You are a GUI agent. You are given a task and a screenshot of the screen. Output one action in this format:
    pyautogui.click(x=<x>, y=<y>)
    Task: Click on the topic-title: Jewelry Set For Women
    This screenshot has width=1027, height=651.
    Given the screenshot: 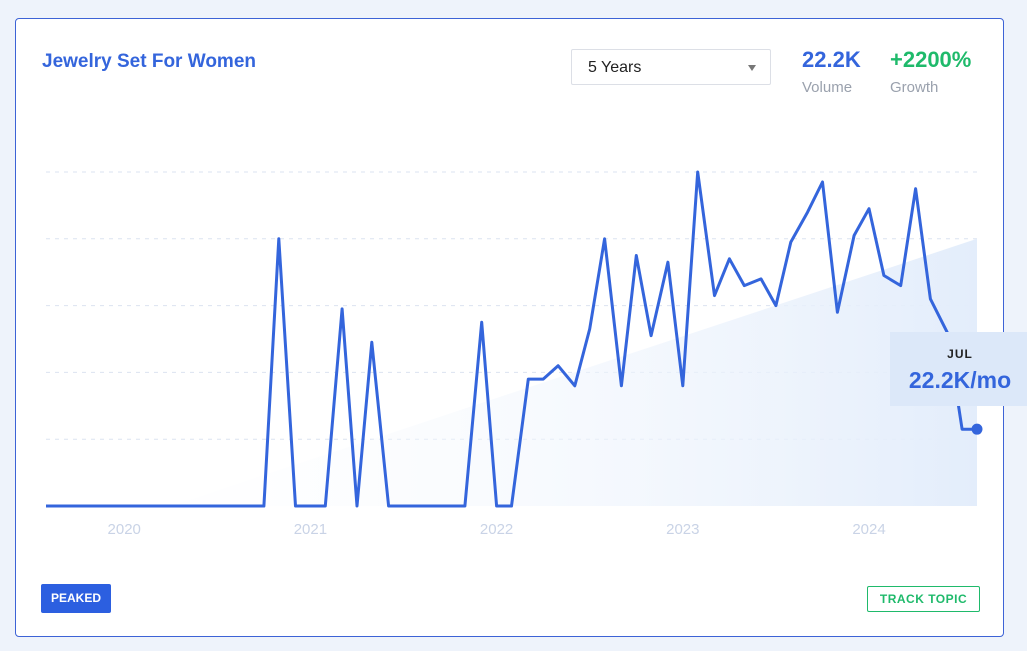 What is the action you would take?
    pyautogui.click(x=149, y=61)
    